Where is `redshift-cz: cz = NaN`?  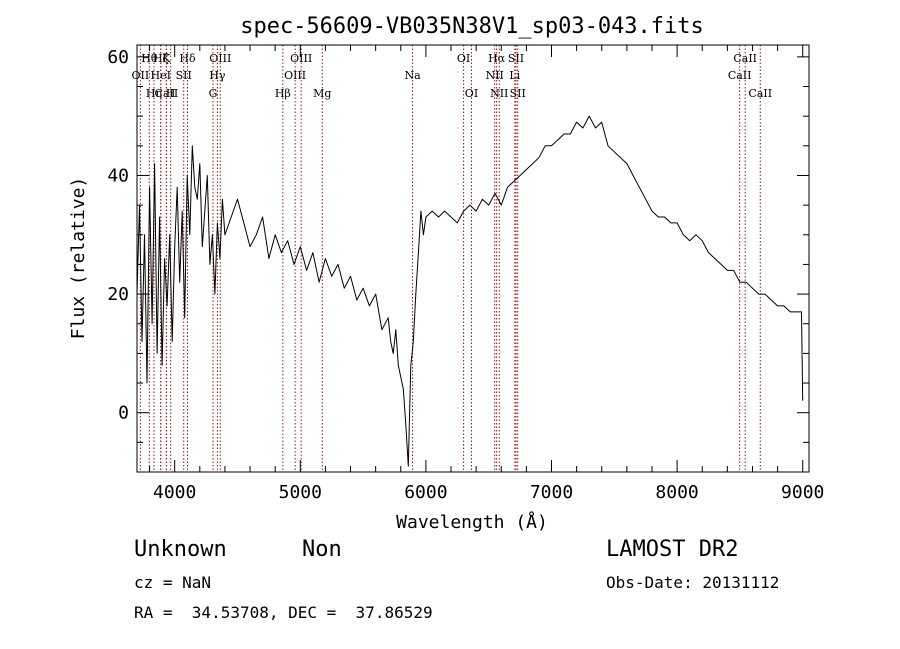 redshift-cz: cz = NaN is located at coordinates (173, 582).